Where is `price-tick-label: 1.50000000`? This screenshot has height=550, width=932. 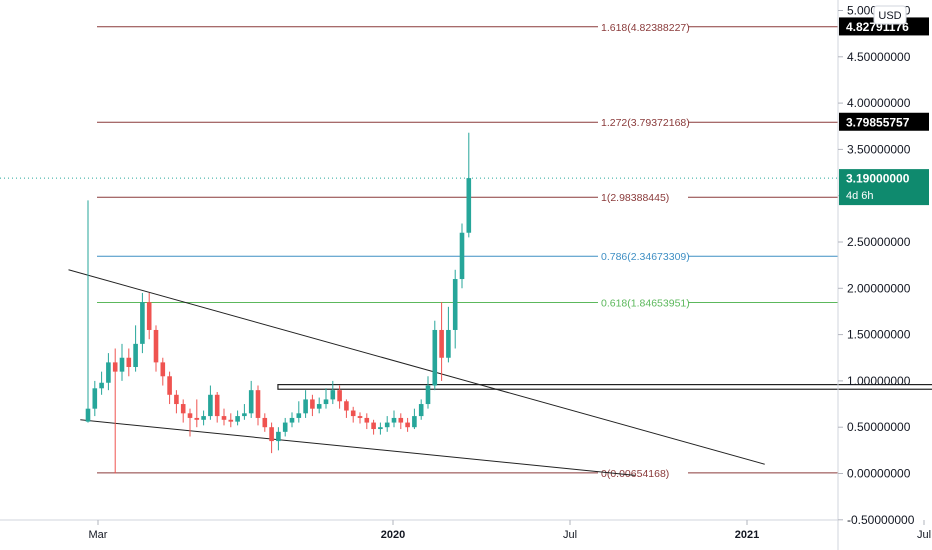 price-tick-label: 1.50000000 is located at coordinates (879, 335).